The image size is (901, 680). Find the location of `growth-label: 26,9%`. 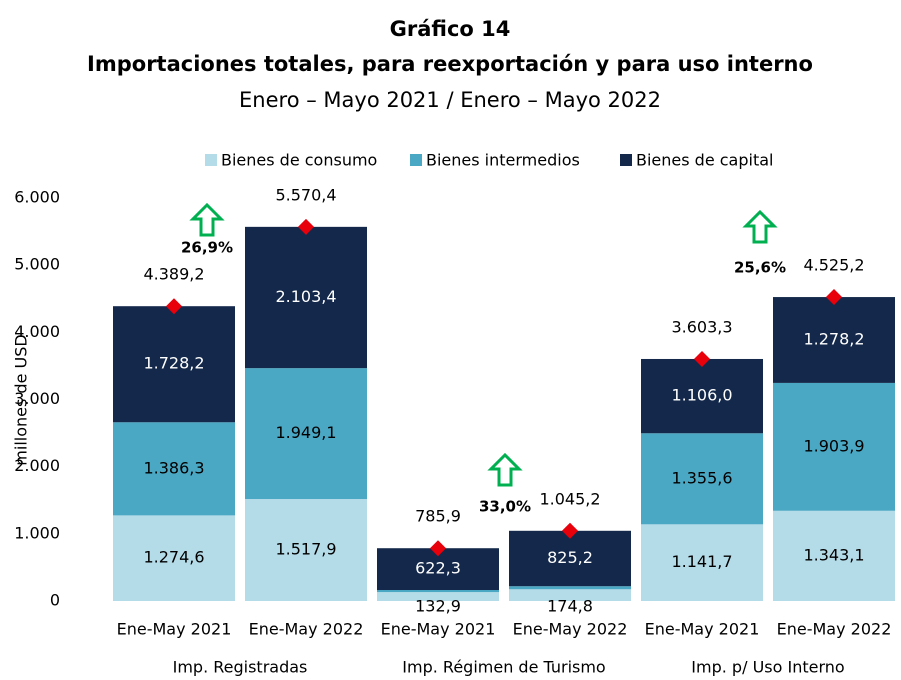

growth-label: 26,9% is located at coordinates (207, 248).